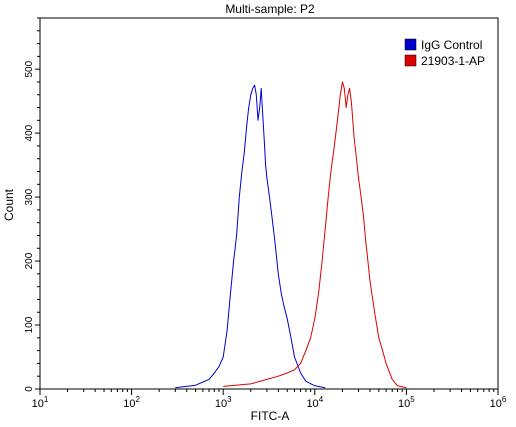  What do you see at coordinates (410, 44) in the screenshot?
I see `legend-swatch-igg-control` at bounding box center [410, 44].